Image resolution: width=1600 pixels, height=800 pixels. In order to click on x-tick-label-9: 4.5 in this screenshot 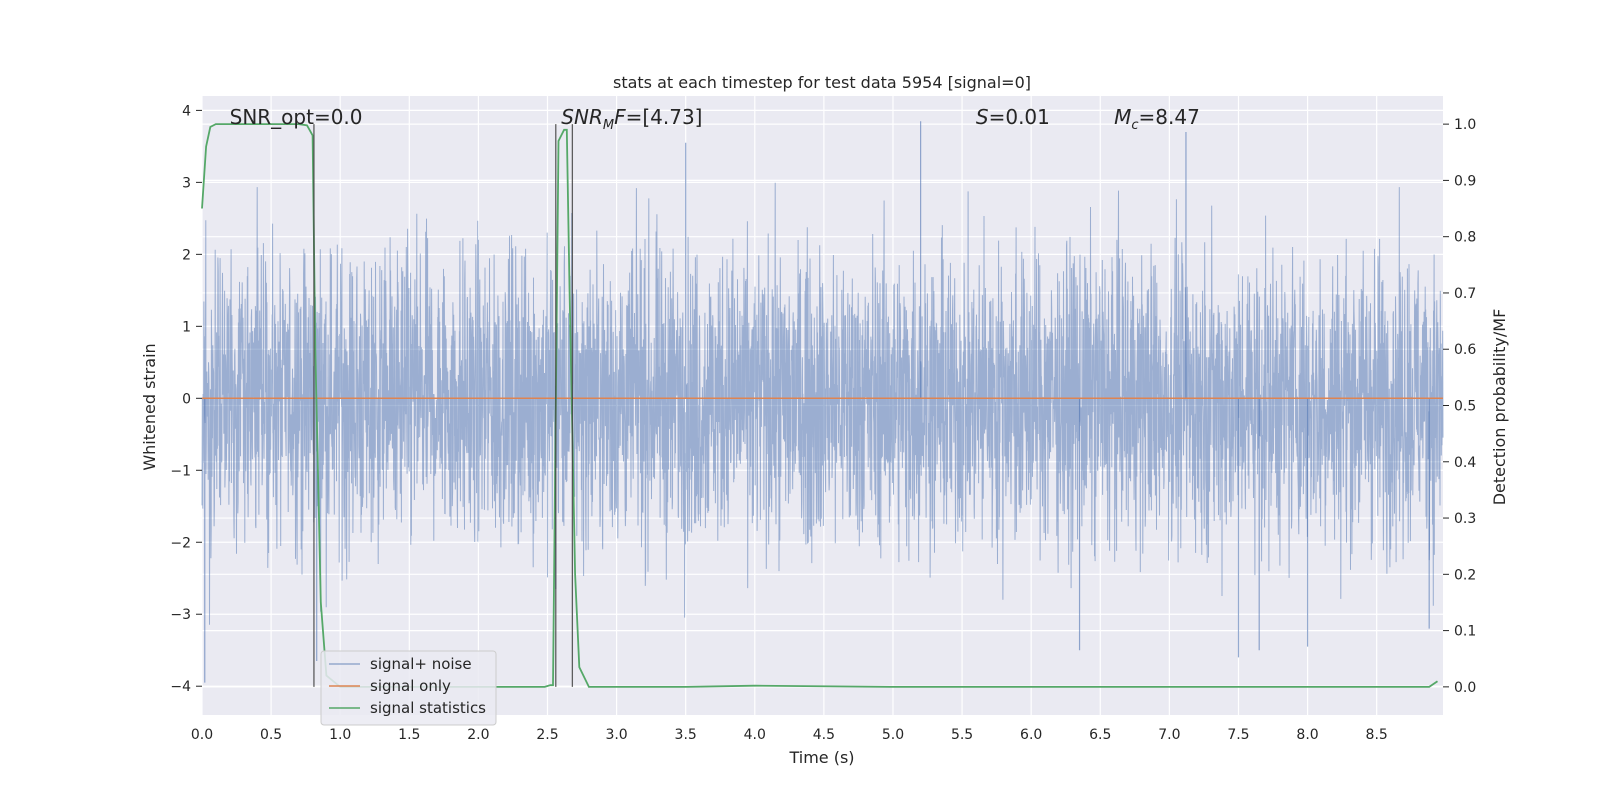, I will do `click(824, 735)`.